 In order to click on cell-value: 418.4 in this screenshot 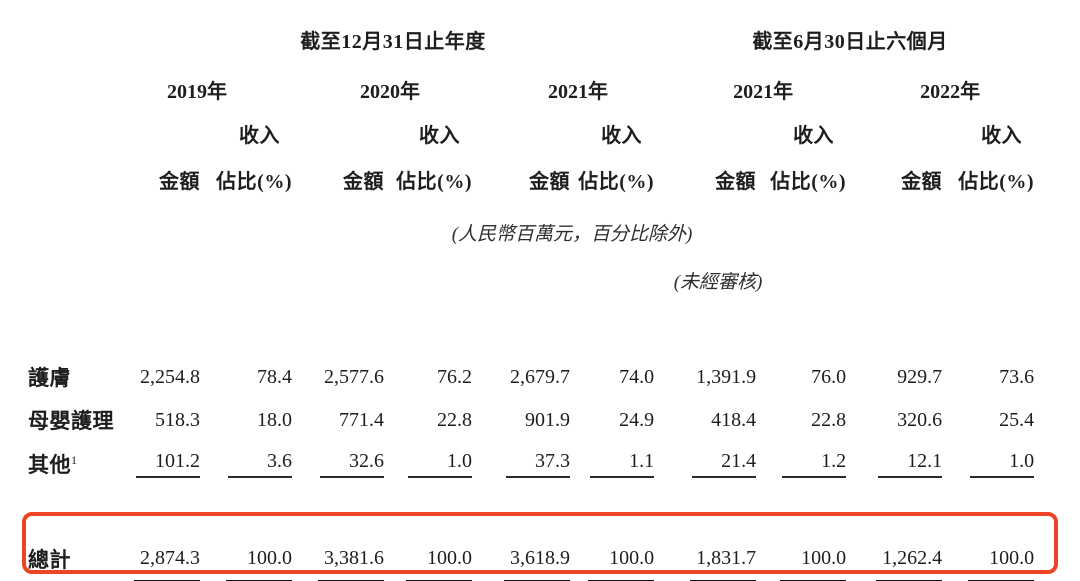, I will do `click(734, 419)`.